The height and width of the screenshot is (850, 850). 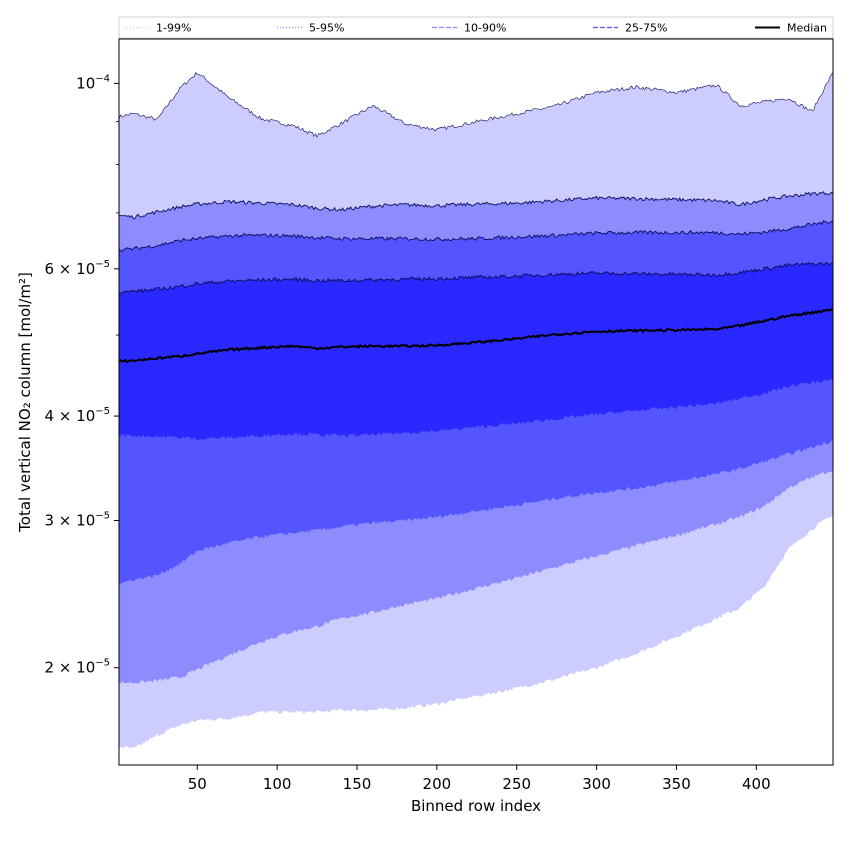 What do you see at coordinates (82, 375) in the screenshot?
I see `y-axis-ticks: 2 × 10−5 3 × 10−5 4 × 10−5 6 × 10−5 10−4` at bounding box center [82, 375].